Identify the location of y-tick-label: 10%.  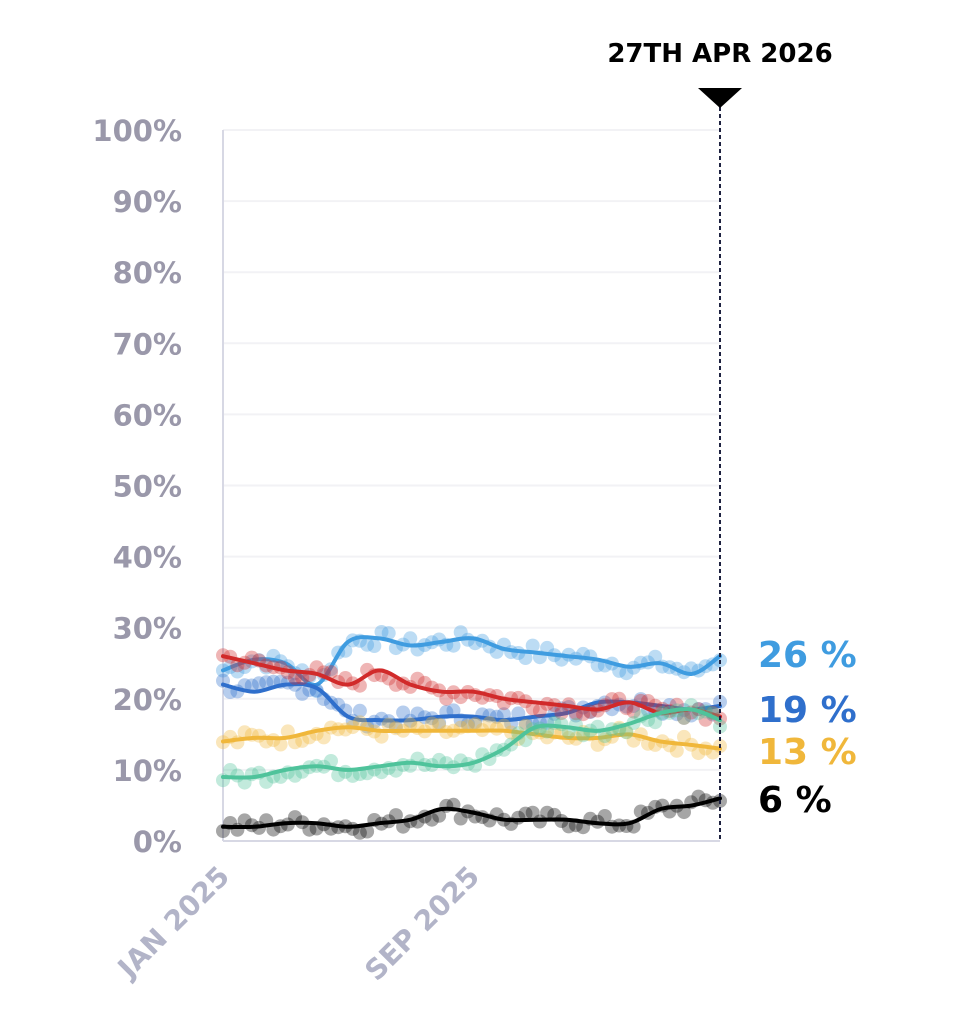
(147, 771).